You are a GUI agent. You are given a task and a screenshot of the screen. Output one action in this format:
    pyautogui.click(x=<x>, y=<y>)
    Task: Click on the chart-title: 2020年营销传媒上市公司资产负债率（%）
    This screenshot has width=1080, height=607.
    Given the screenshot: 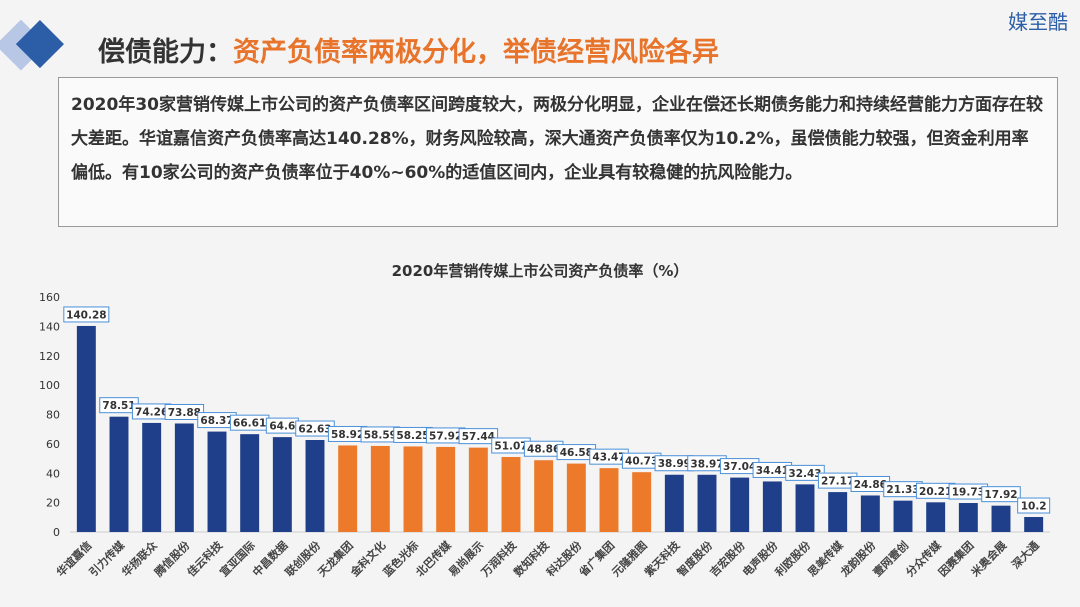 What is the action you would take?
    pyautogui.click(x=540, y=271)
    